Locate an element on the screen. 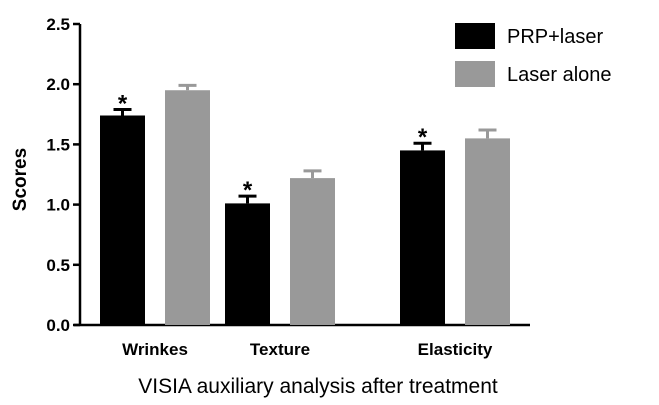  y-tick-label: 1.5 is located at coordinates (58, 144).